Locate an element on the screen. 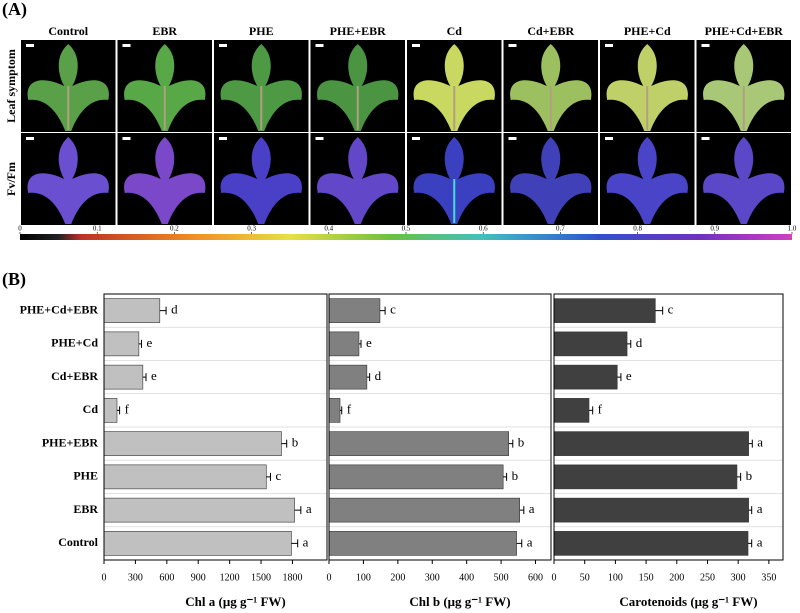  column-header: EBR is located at coordinates (164, 31).